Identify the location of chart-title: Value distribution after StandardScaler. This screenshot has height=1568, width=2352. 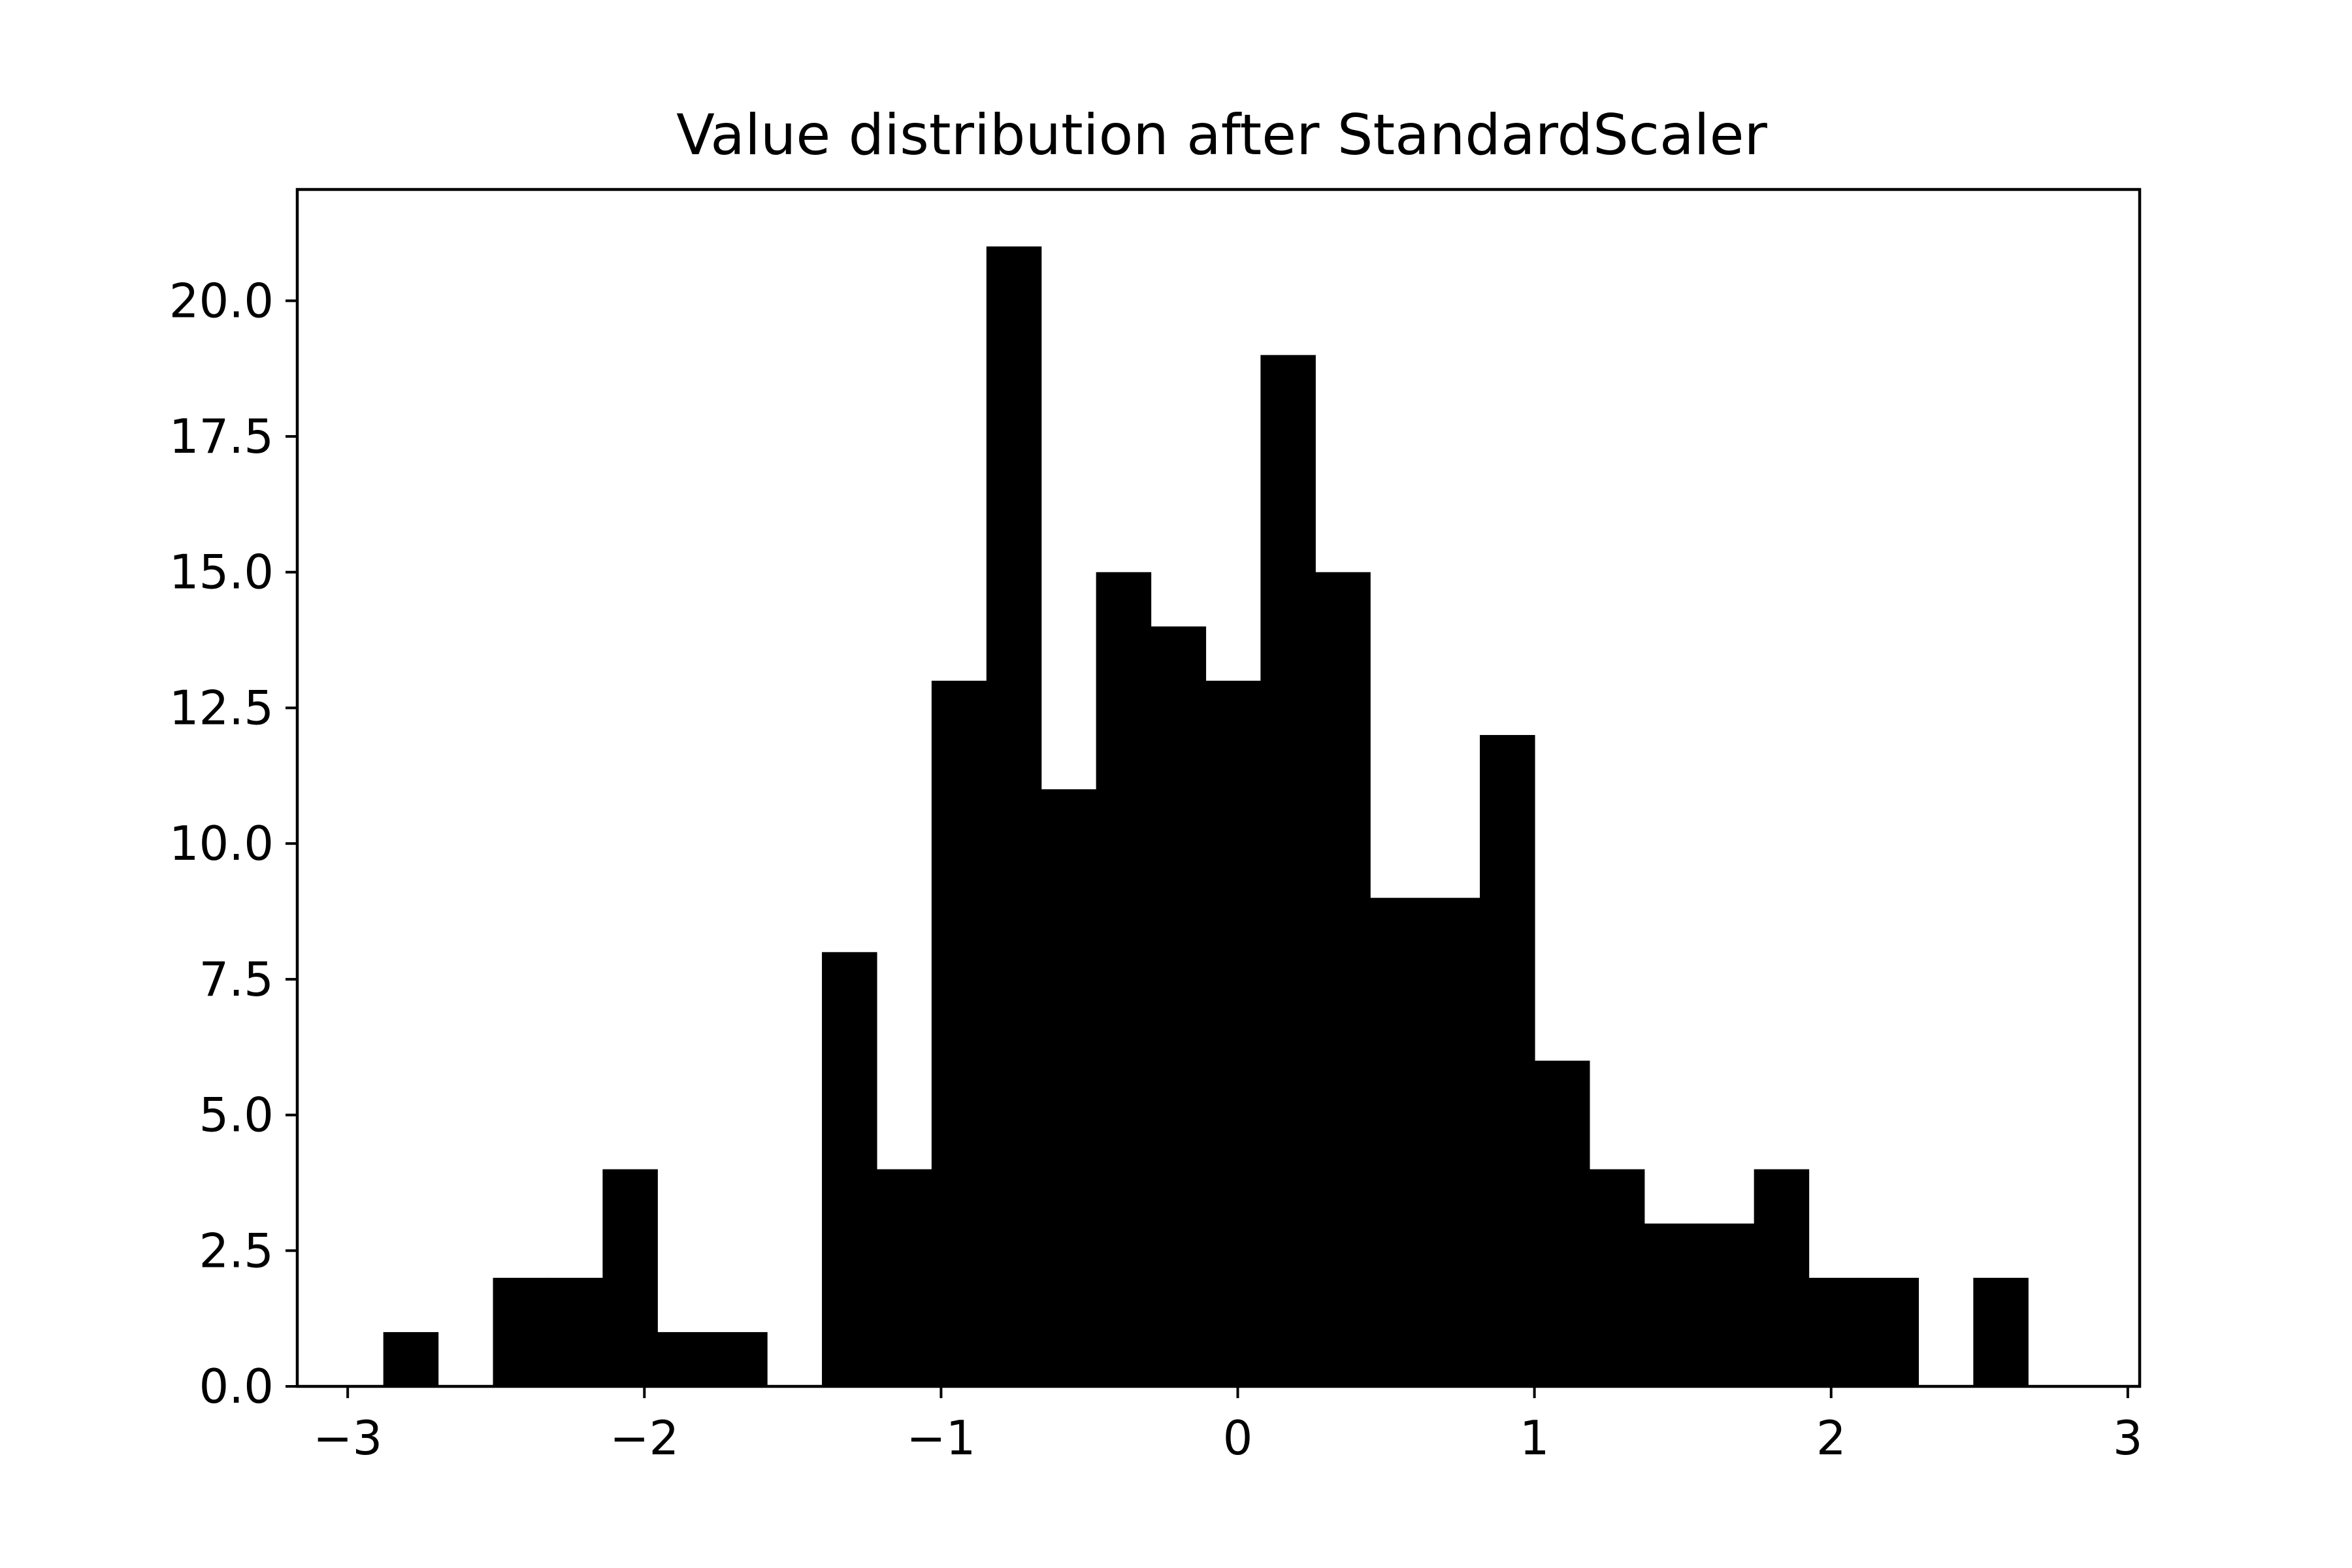
(1221, 135).